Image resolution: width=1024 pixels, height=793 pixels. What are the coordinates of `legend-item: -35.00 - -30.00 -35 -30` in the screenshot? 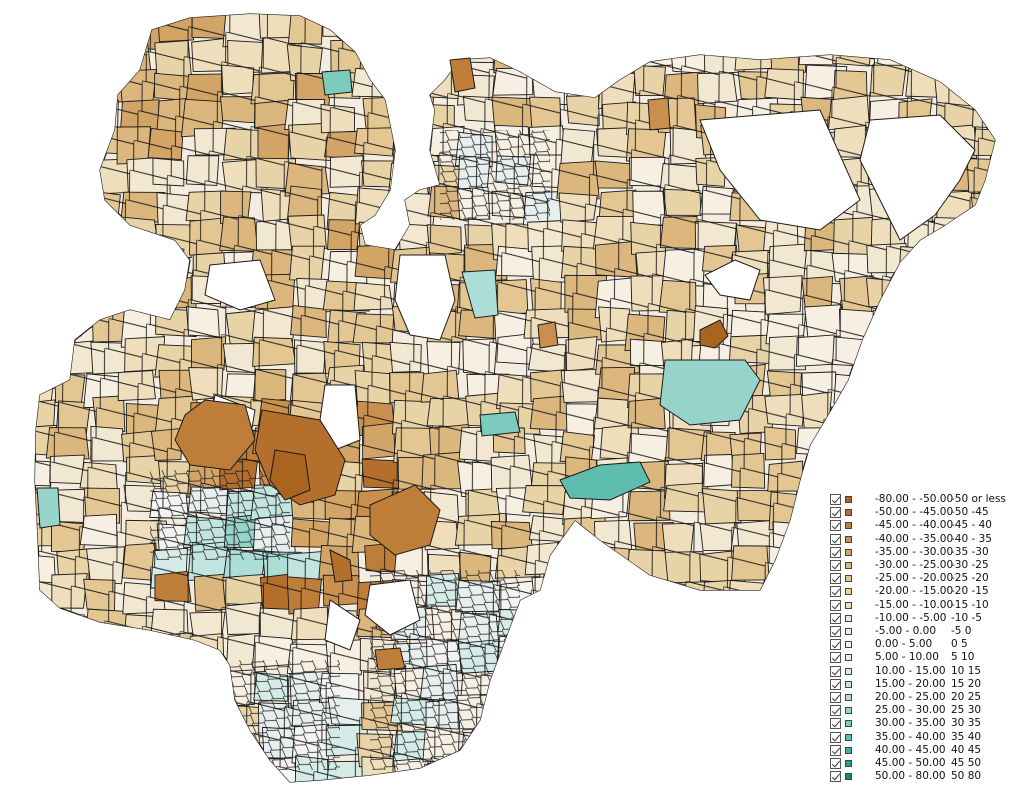 It's located at (925, 553).